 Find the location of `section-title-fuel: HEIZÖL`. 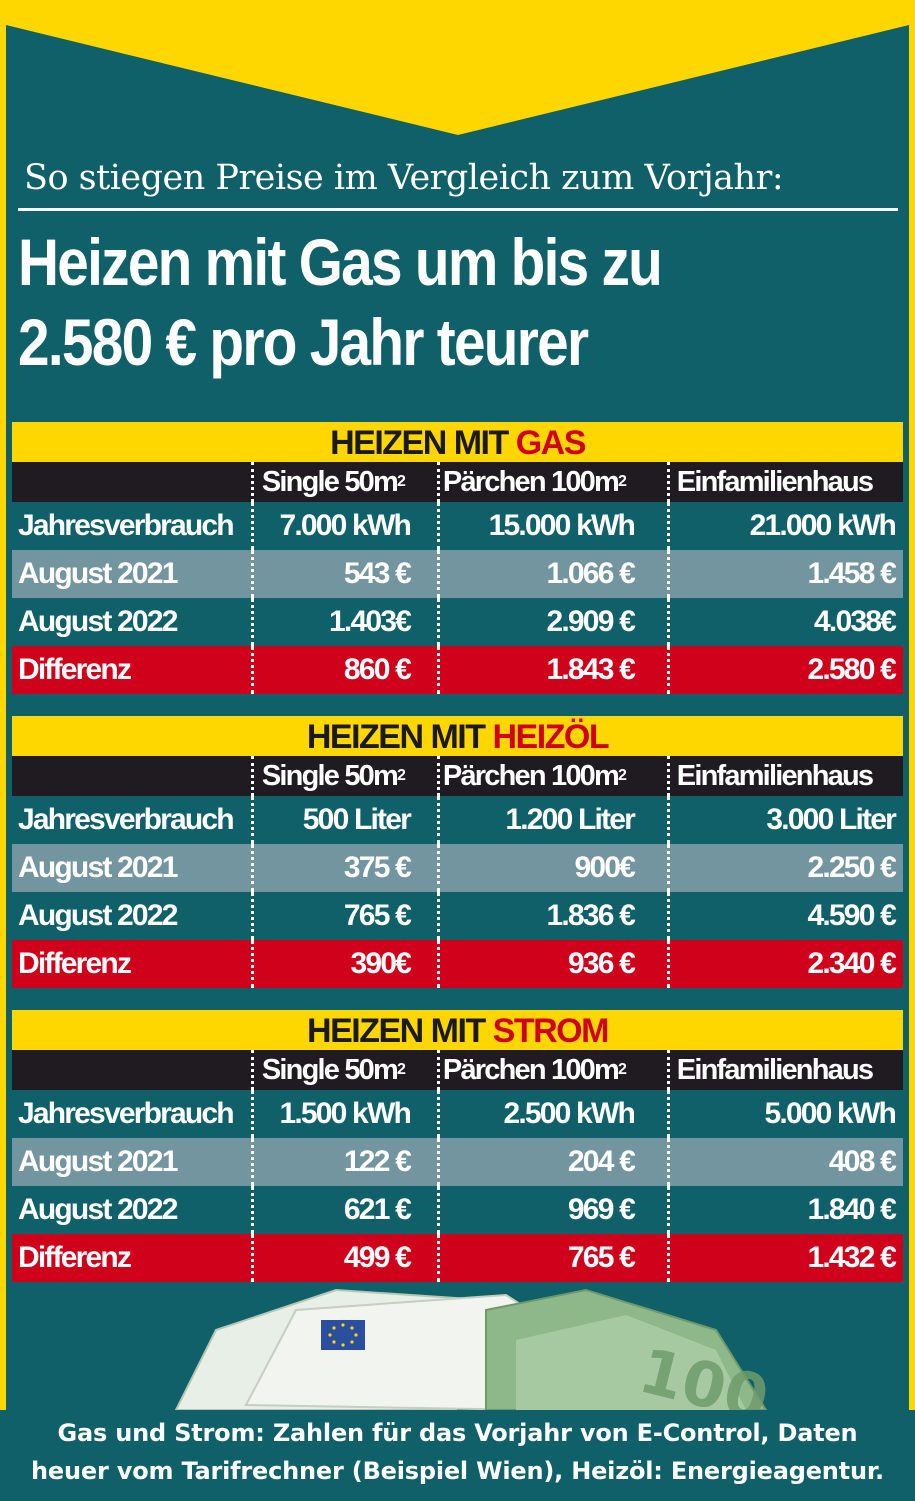

section-title-fuel: HEIZÖL is located at coordinates (550, 737).